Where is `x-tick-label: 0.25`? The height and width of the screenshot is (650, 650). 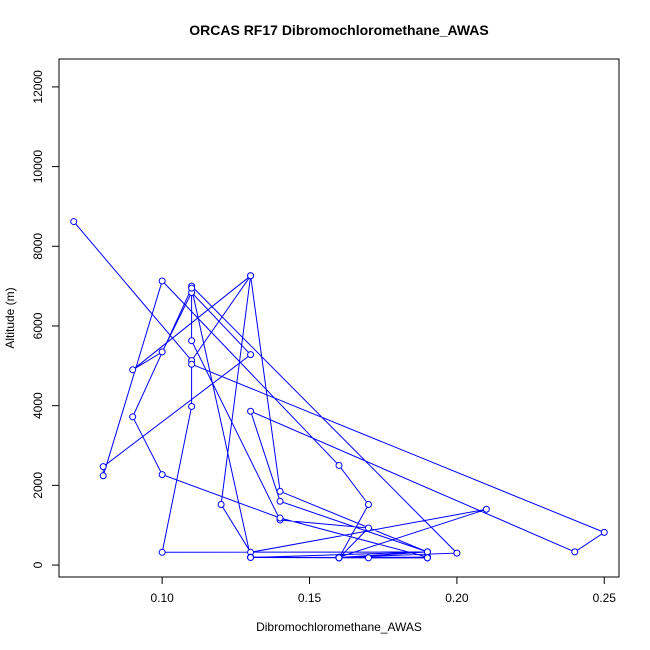 x-tick-label: 0.25 is located at coordinates (605, 598).